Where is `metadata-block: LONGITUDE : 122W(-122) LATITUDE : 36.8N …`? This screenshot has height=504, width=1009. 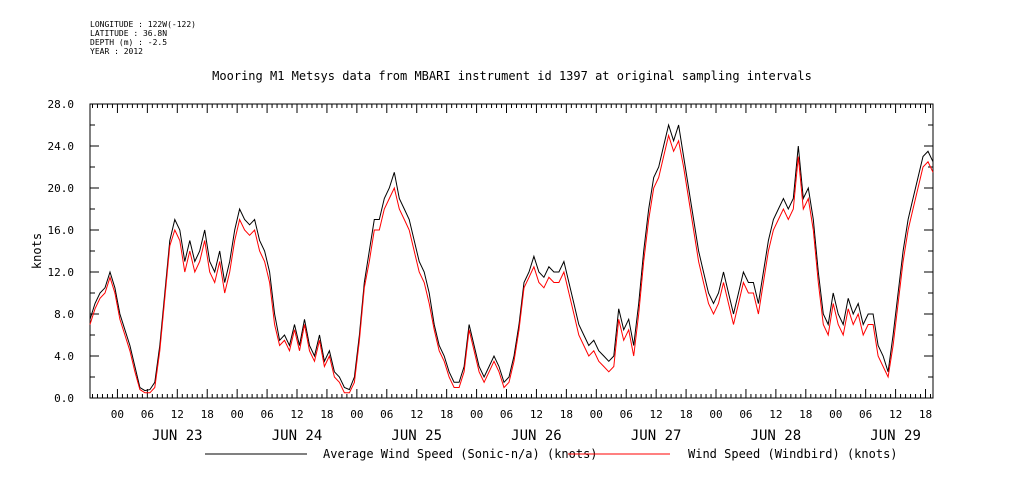
metadata-block: LONGITUDE : 122W(-122) LATITUDE : 36.8N … is located at coordinates (143, 38).